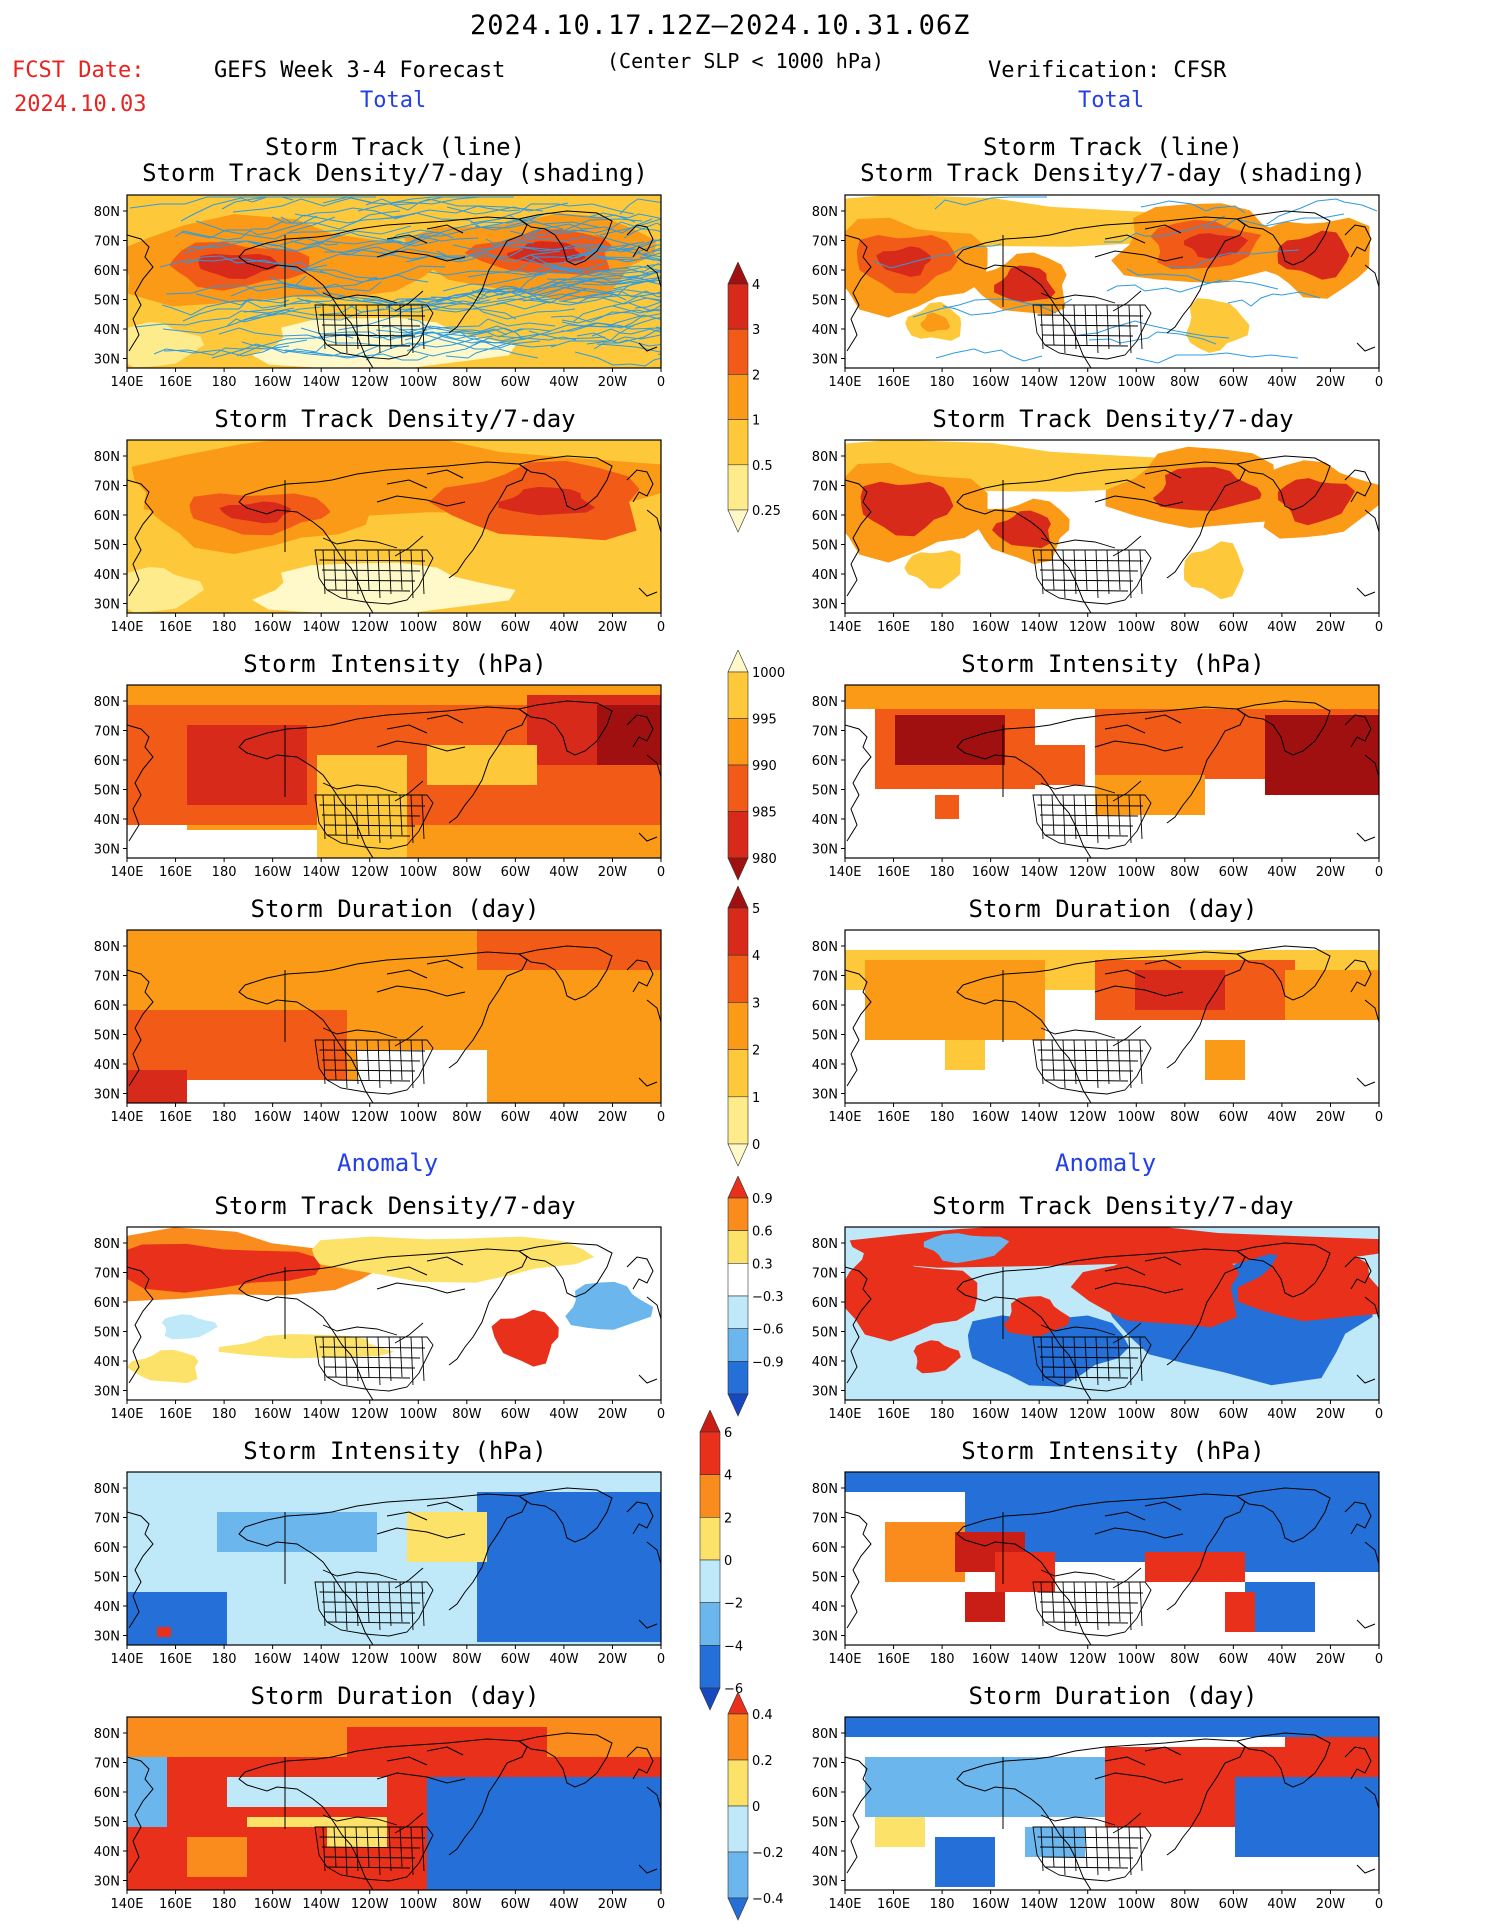  What do you see at coordinates (395, 1206) in the screenshot?
I see `title-anom-density-left: Storm Track Density/7-day` at bounding box center [395, 1206].